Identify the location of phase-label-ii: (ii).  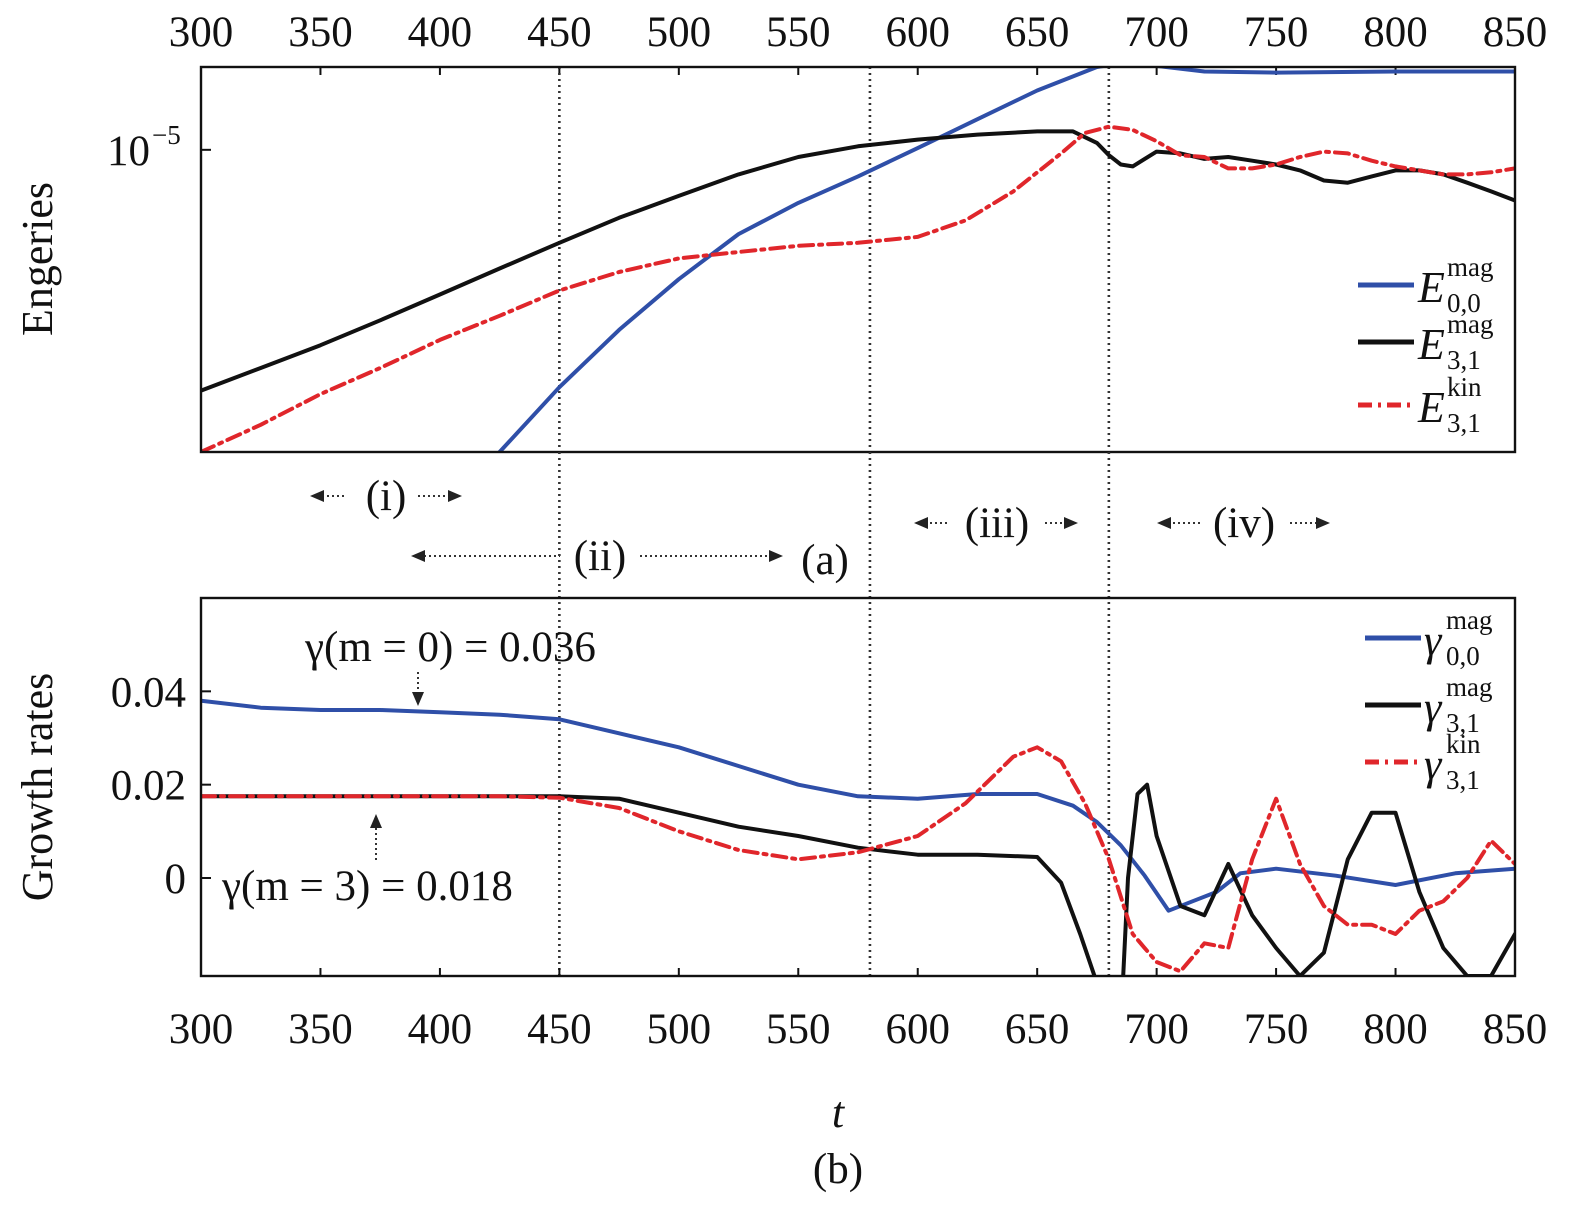
(600, 556).